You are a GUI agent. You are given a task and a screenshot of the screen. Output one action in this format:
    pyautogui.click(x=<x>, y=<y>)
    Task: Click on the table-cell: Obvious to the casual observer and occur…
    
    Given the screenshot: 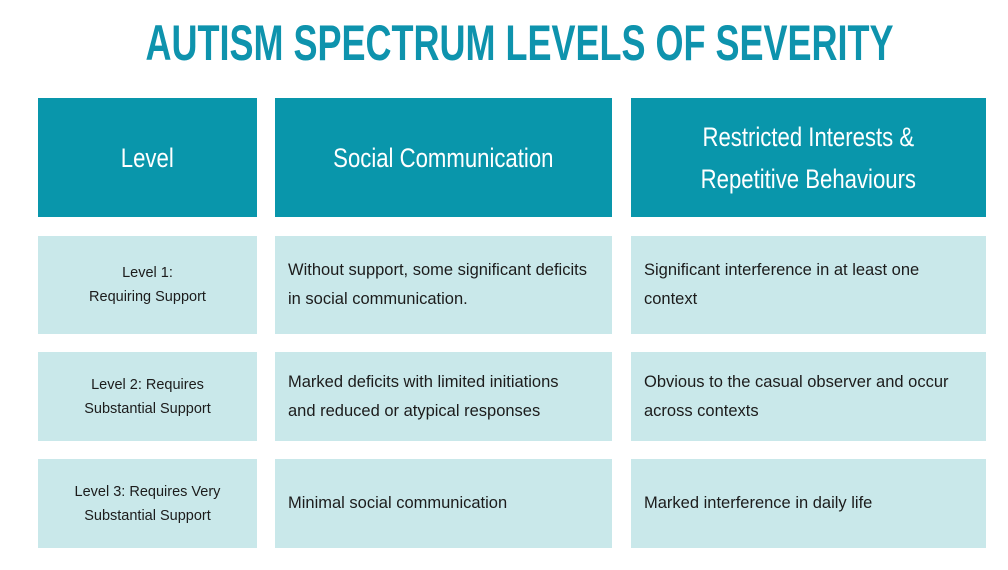 What is the action you would take?
    pyautogui.click(x=808, y=396)
    